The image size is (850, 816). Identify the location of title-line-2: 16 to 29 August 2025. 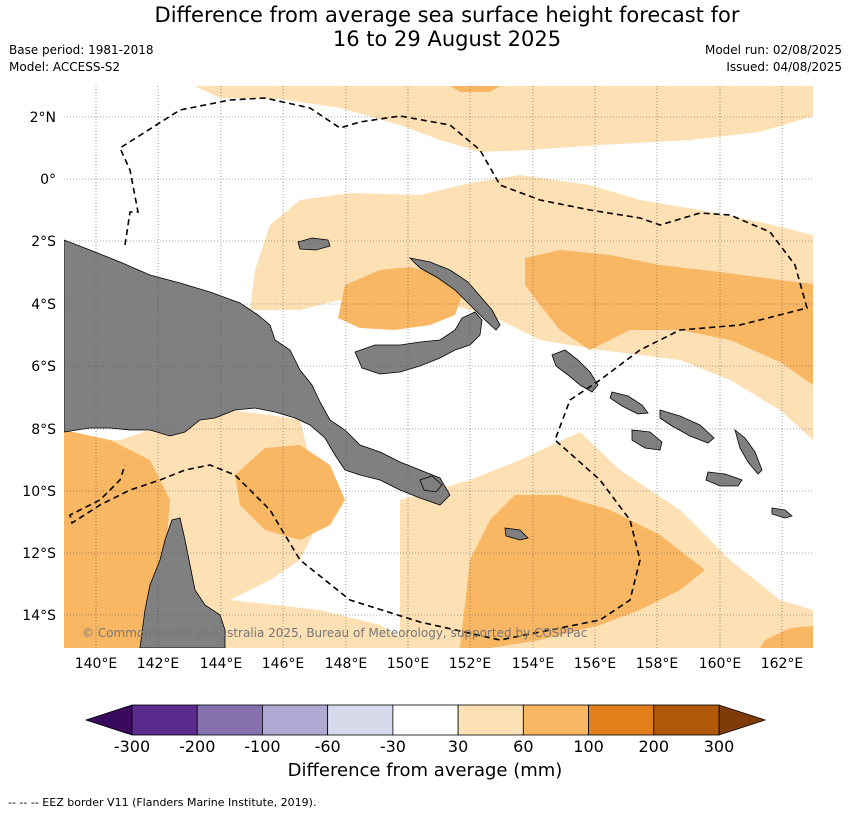
(447, 39).